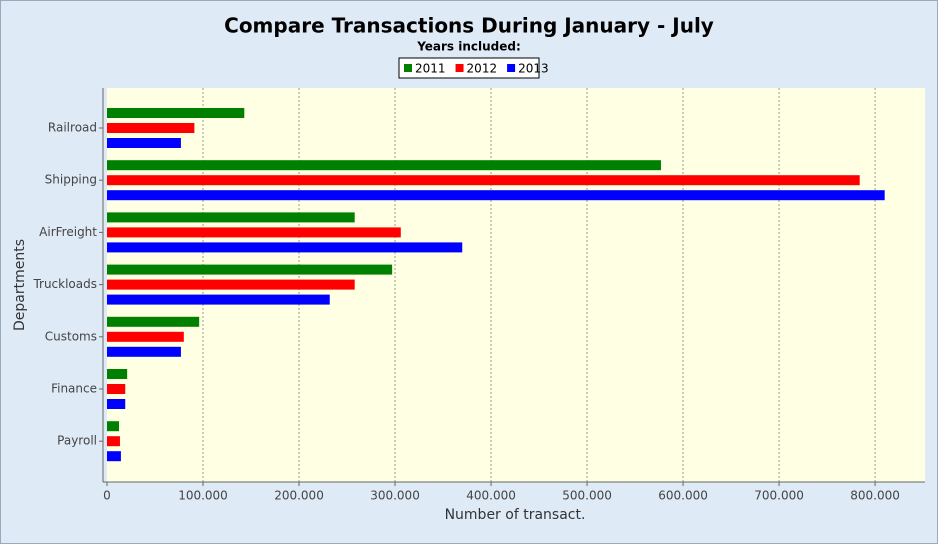 The width and height of the screenshot is (938, 544). What do you see at coordinates (74, 389) in the screenshot?
I see `y-tick-label: Finance` at bounding box center [74, 389].